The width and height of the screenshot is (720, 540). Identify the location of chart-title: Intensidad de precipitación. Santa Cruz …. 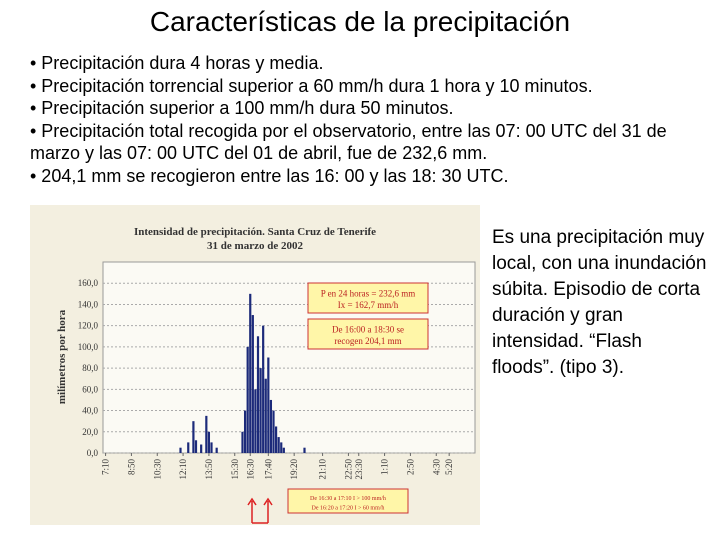
(255, 232).